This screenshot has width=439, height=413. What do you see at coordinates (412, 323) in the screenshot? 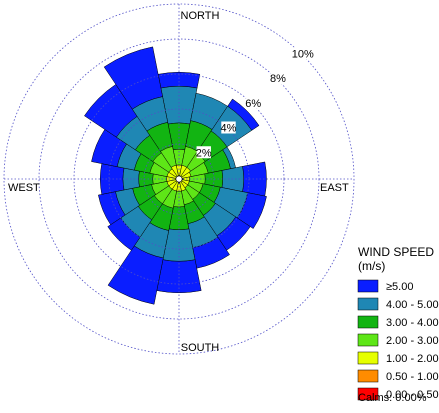
I see `legend-label-2: 3.00 - 4.00` at bounding box center [412, 323].